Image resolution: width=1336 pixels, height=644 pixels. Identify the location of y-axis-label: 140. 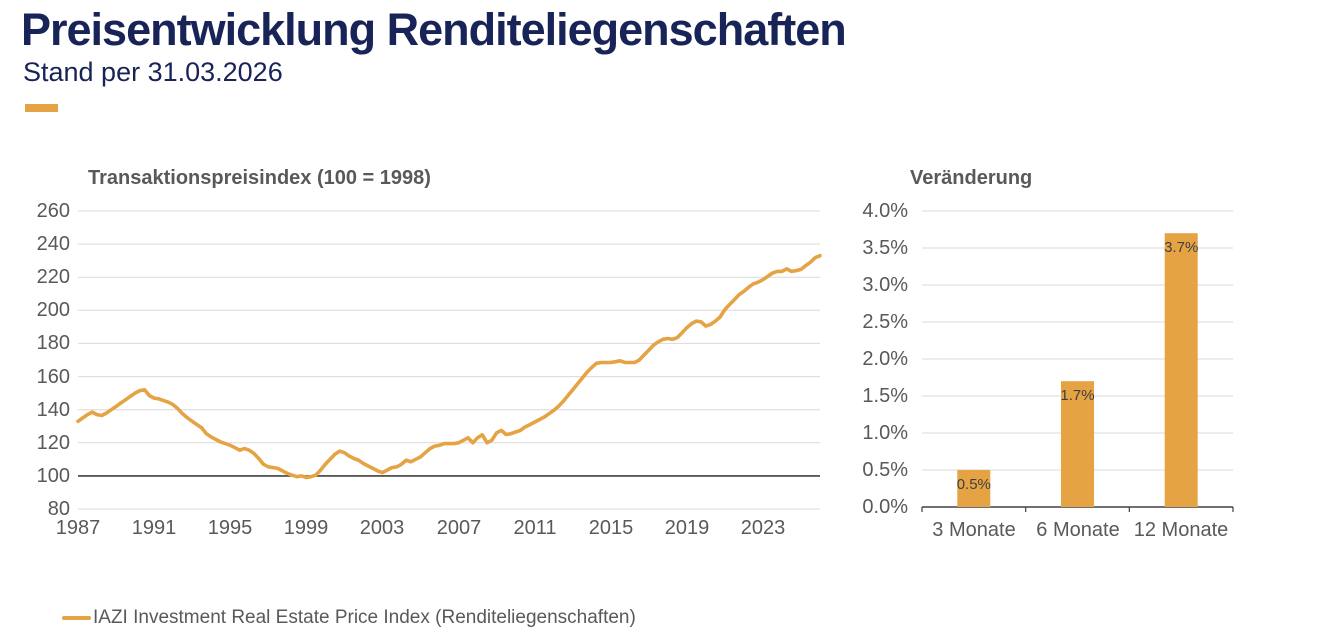
(53, 410).